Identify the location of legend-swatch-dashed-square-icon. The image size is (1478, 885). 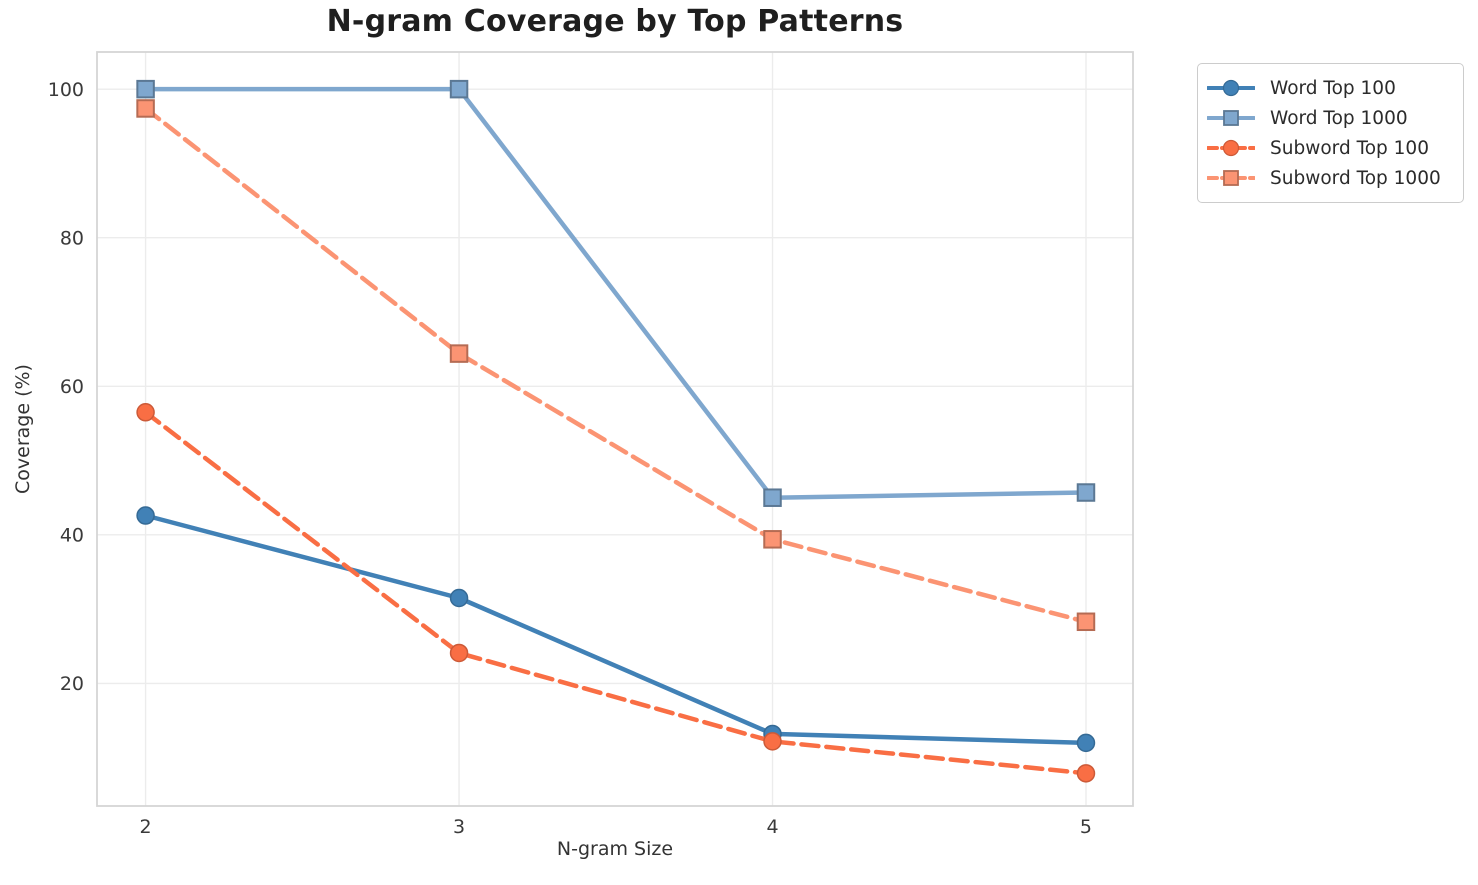
(1231, 178).